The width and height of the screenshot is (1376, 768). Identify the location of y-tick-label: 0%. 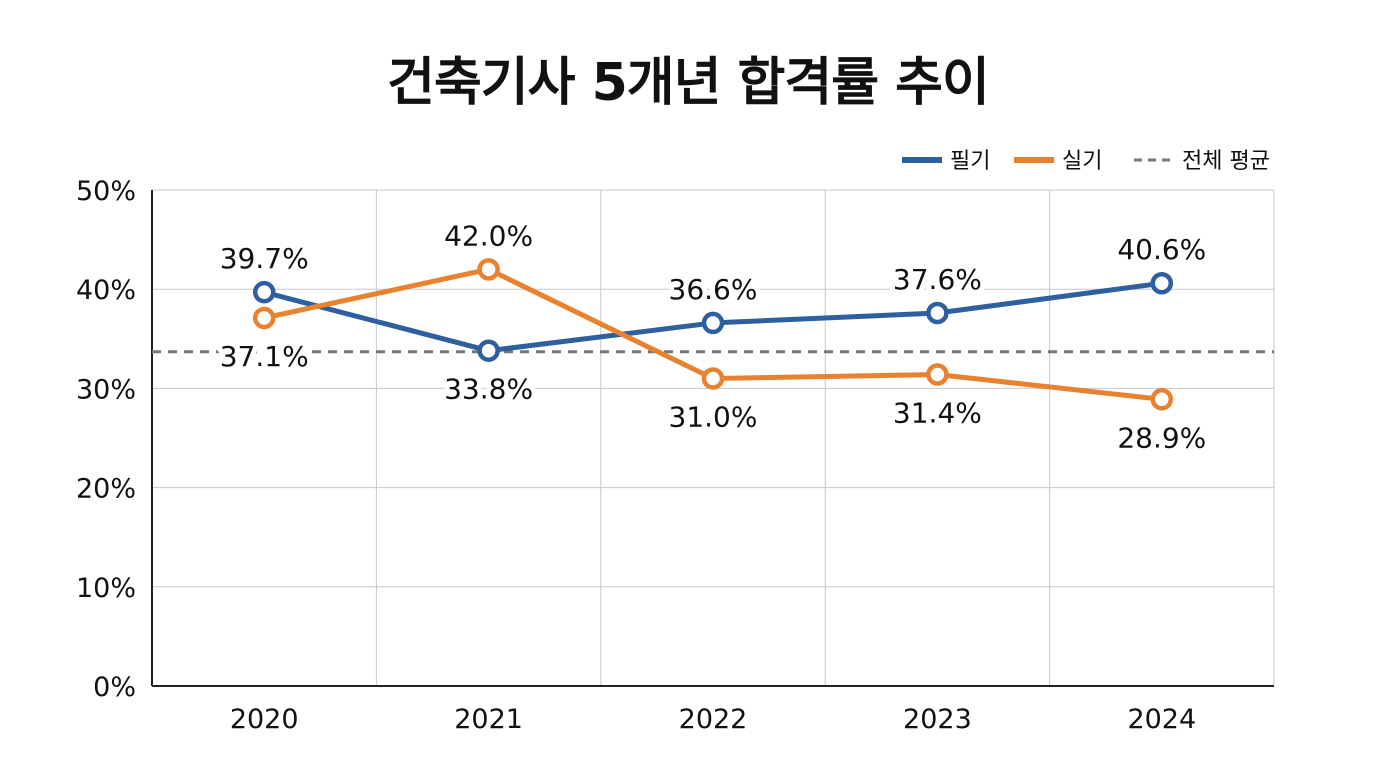
(114, 687).